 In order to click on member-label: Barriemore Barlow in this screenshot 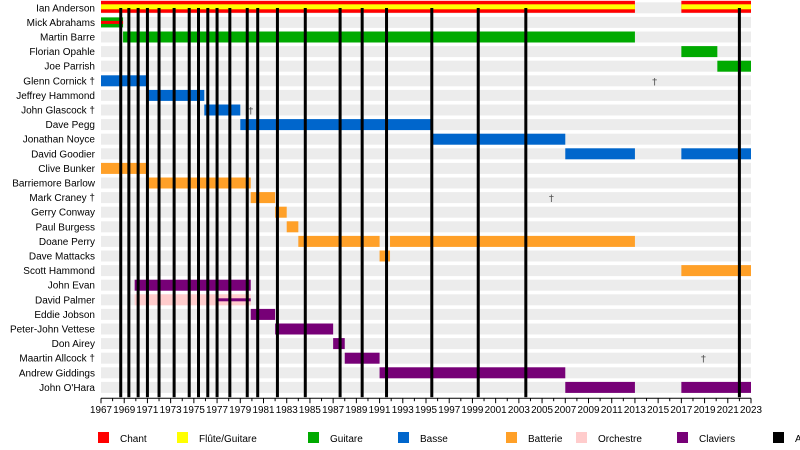, I will do `click(54, 184)`.